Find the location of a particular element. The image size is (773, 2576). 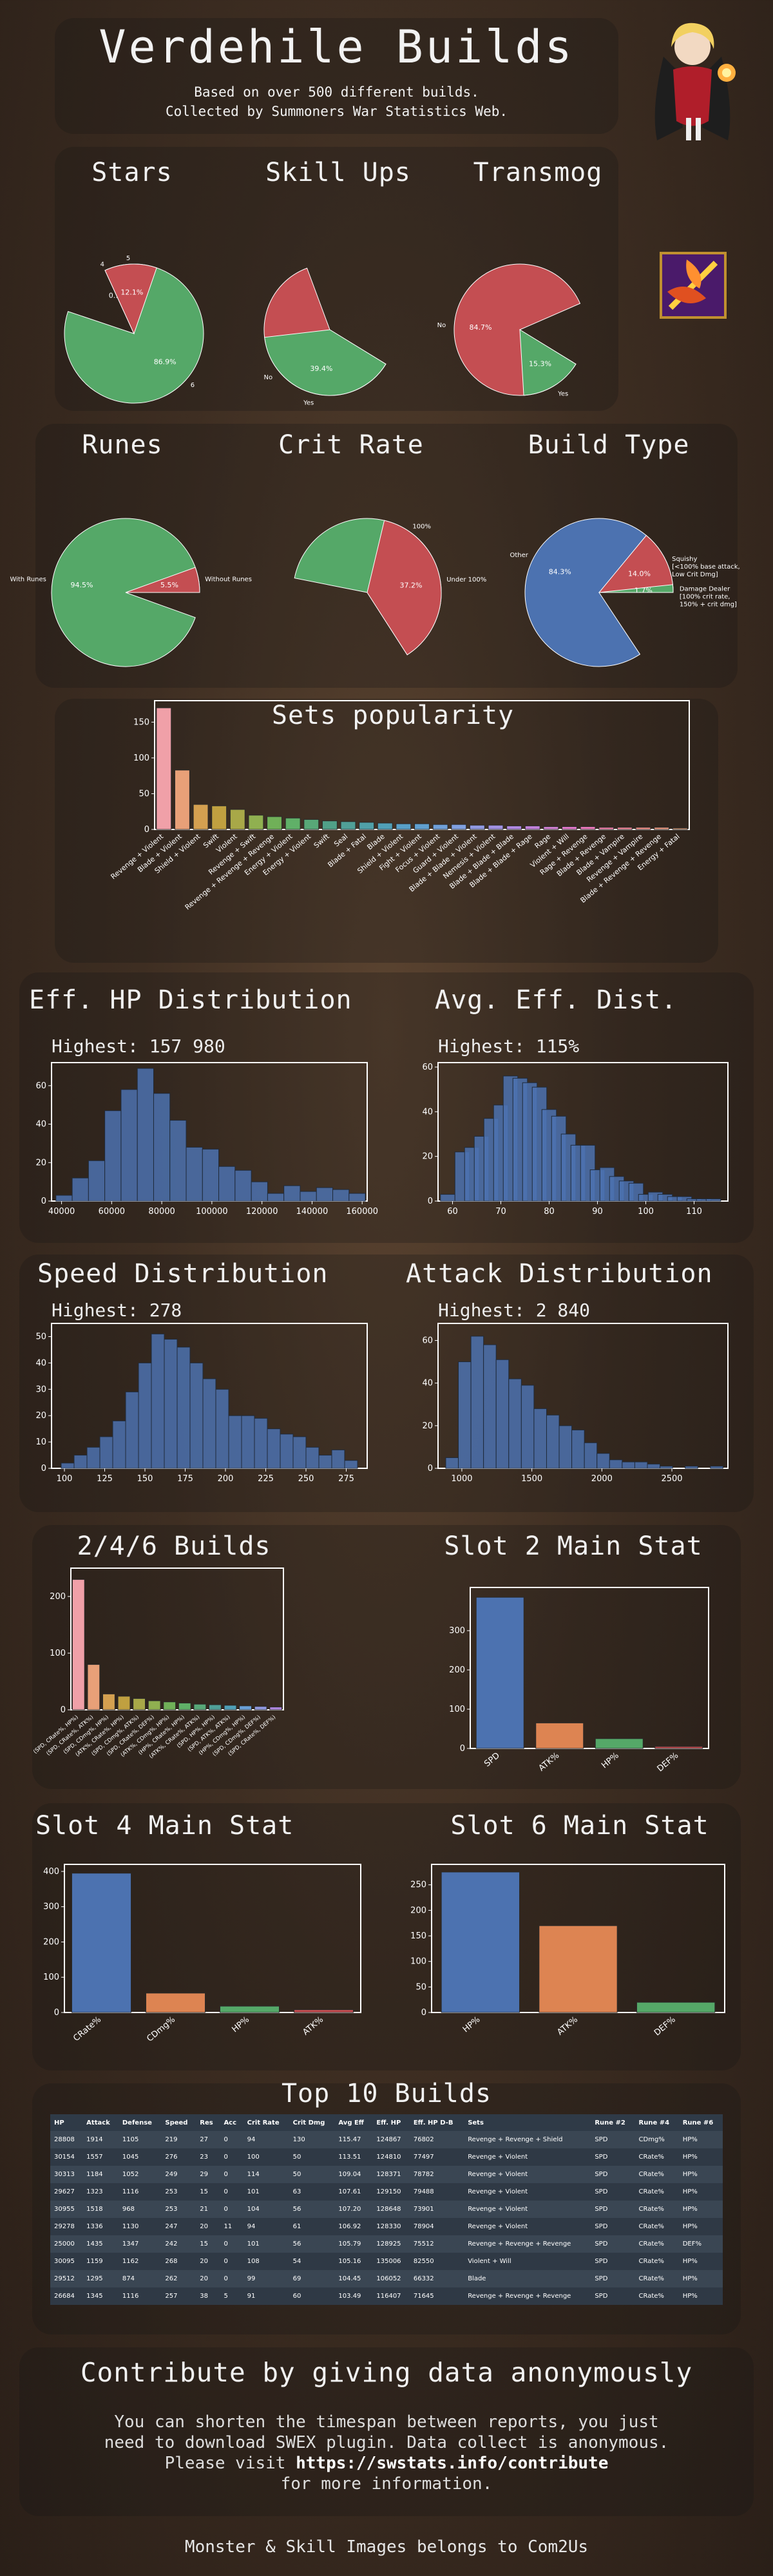

table-cell: 0 is located at coordinates (231, 2157).